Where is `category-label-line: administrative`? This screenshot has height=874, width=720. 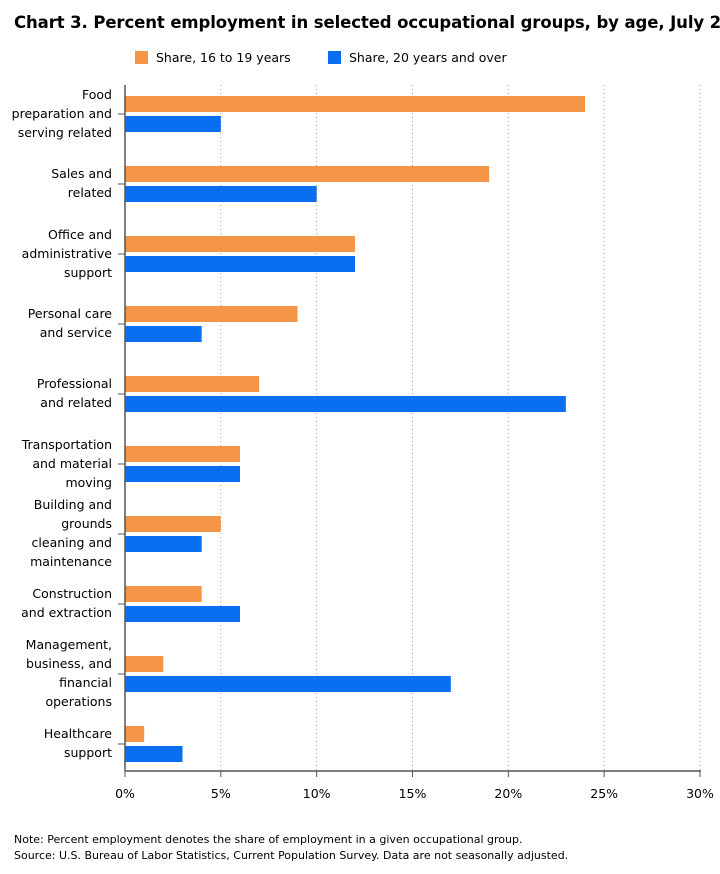 category-label-line: administrative is located at coordinates (66, 253).